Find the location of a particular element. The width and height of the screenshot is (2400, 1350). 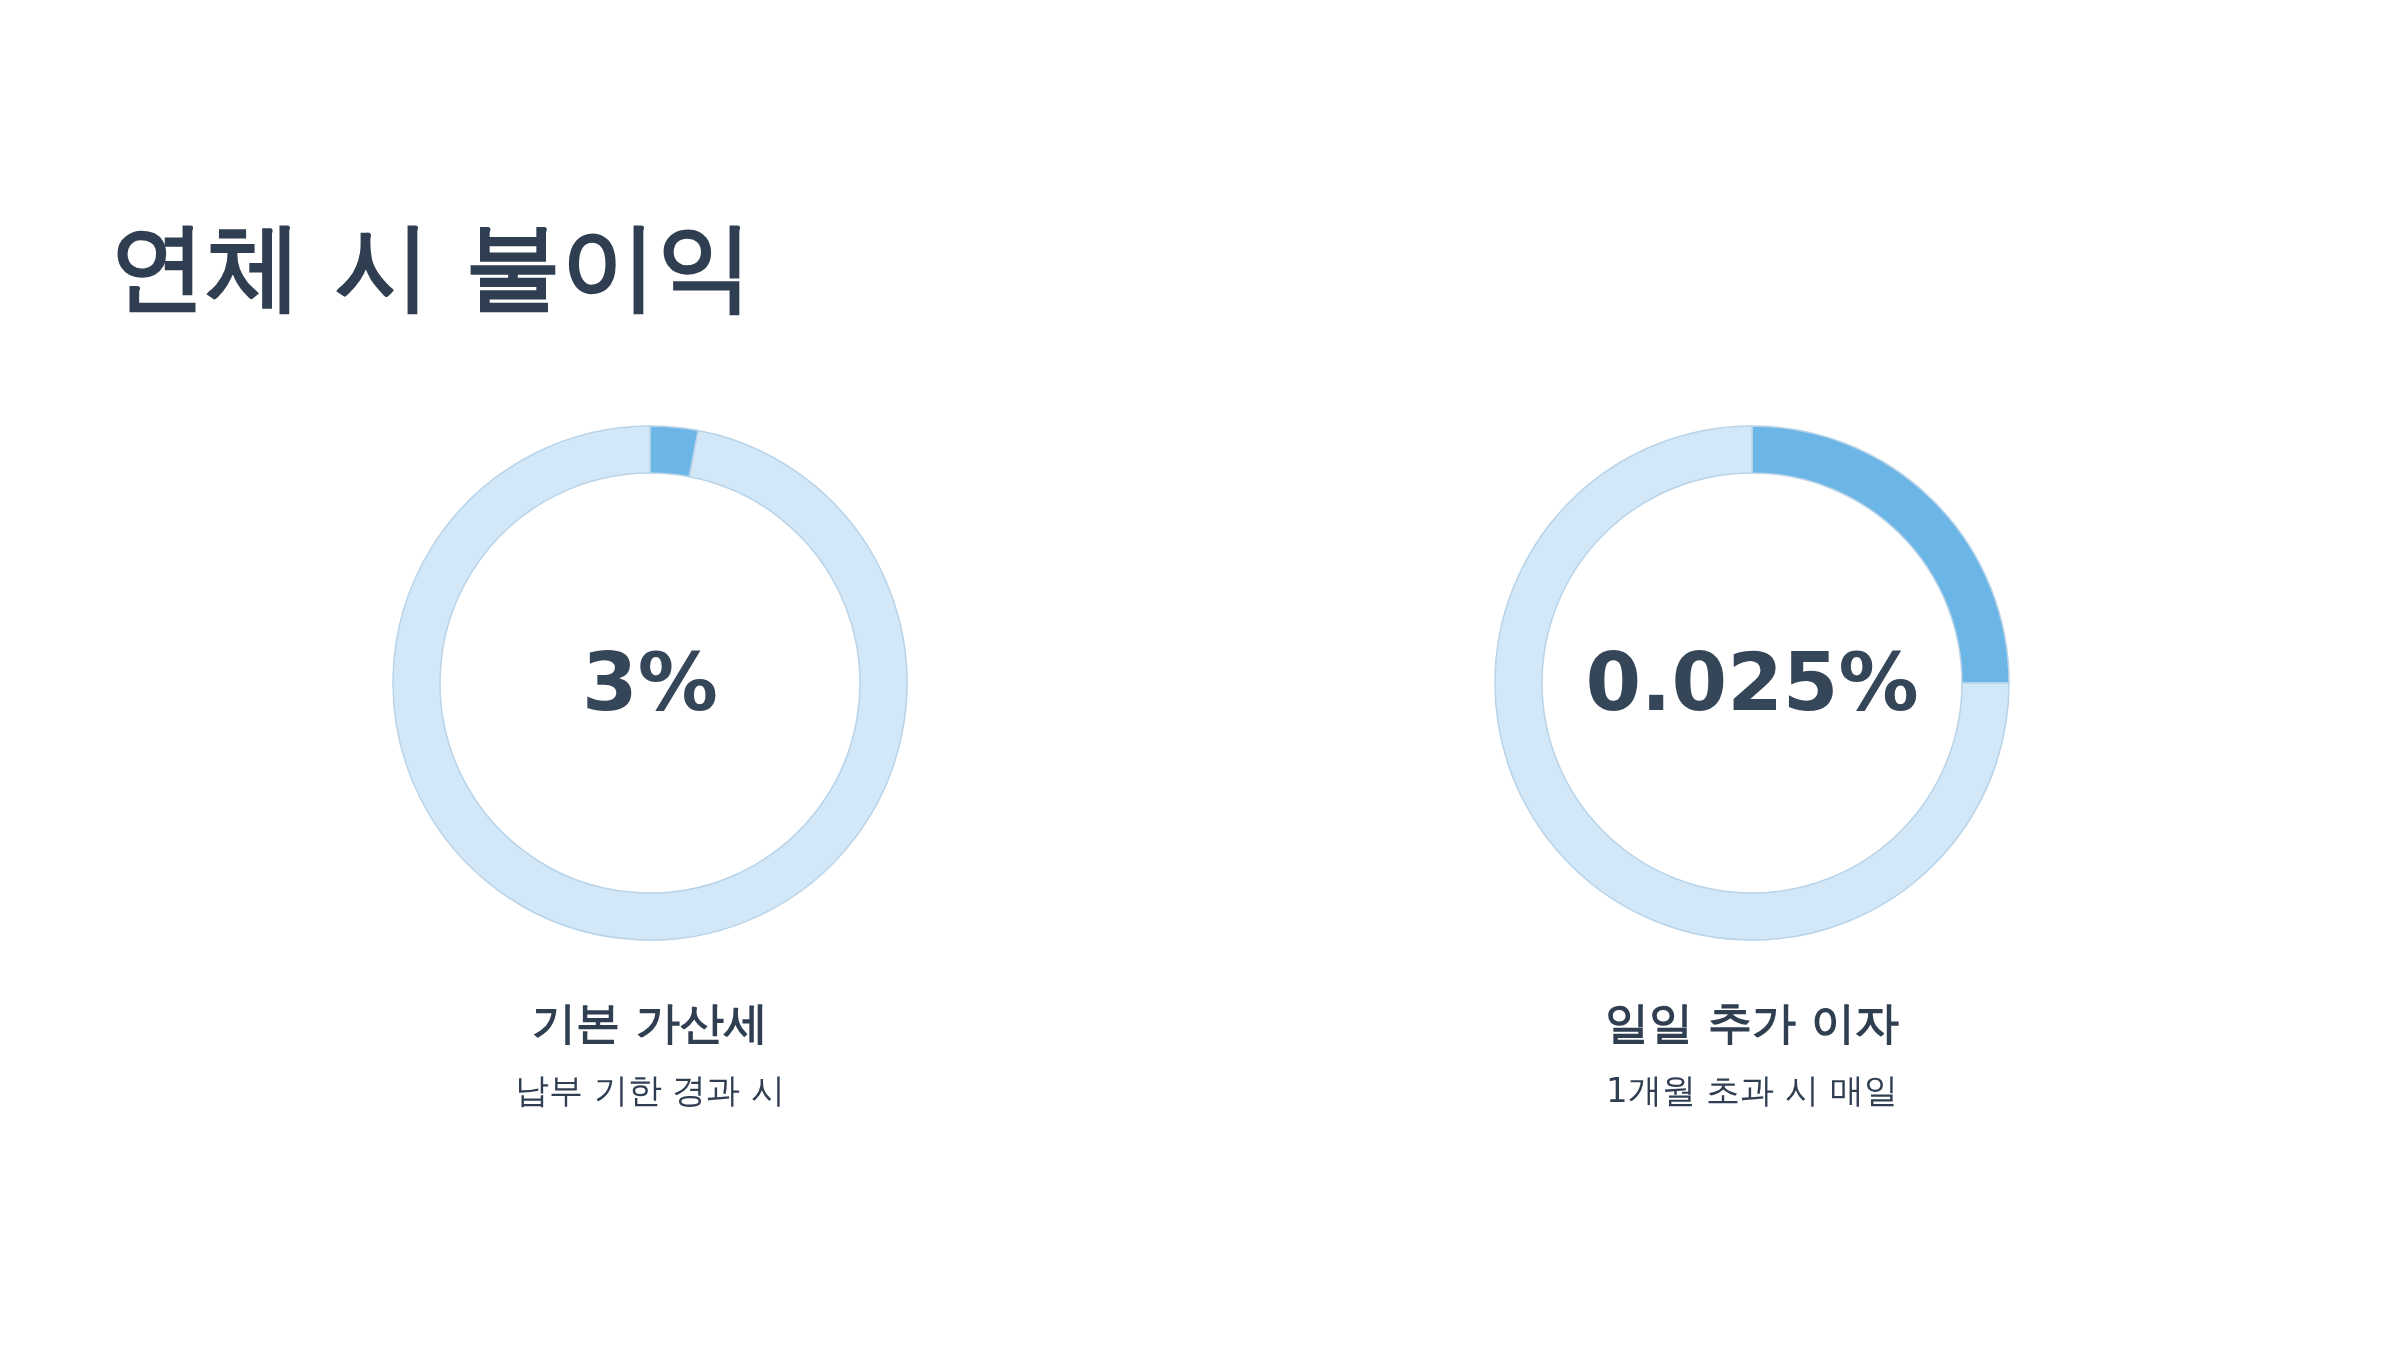

text: 1개월 초과 시 매일 is located at coordinates (1752, 1090).